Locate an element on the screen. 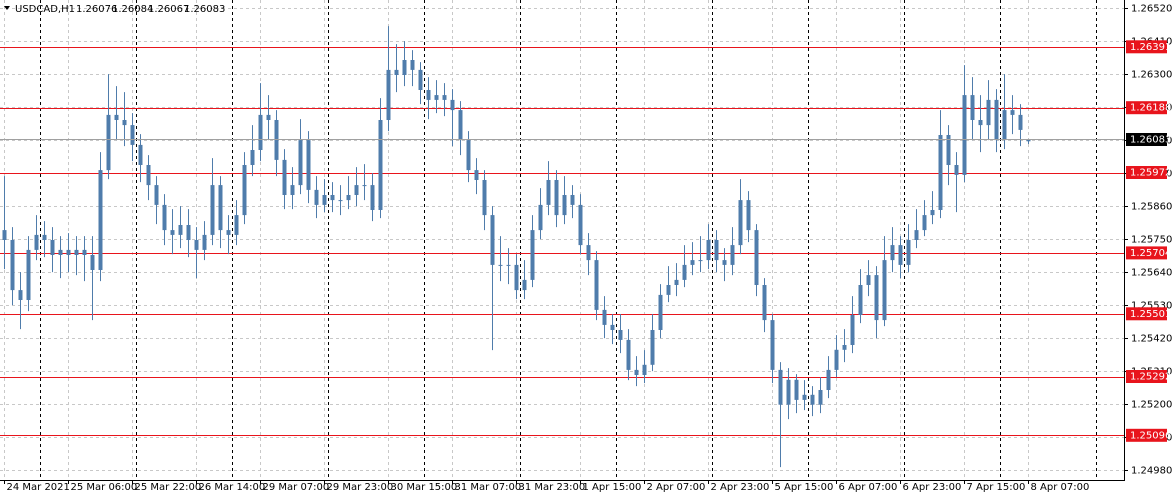 Image resolution: width=1175 pixels, height=494 pixels. level-label: 1.26391 is located at coordinates (1150, 47).